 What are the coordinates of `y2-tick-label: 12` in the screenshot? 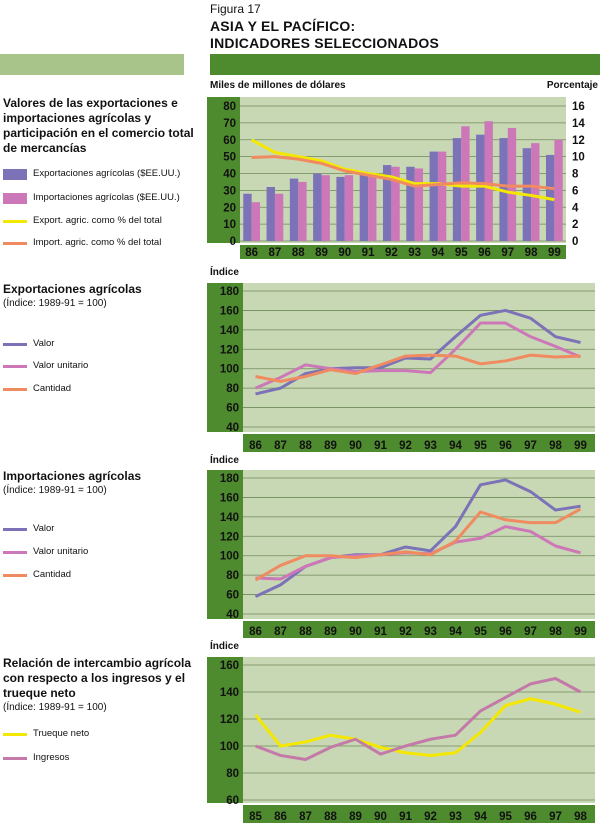 It's located at (578, 141).